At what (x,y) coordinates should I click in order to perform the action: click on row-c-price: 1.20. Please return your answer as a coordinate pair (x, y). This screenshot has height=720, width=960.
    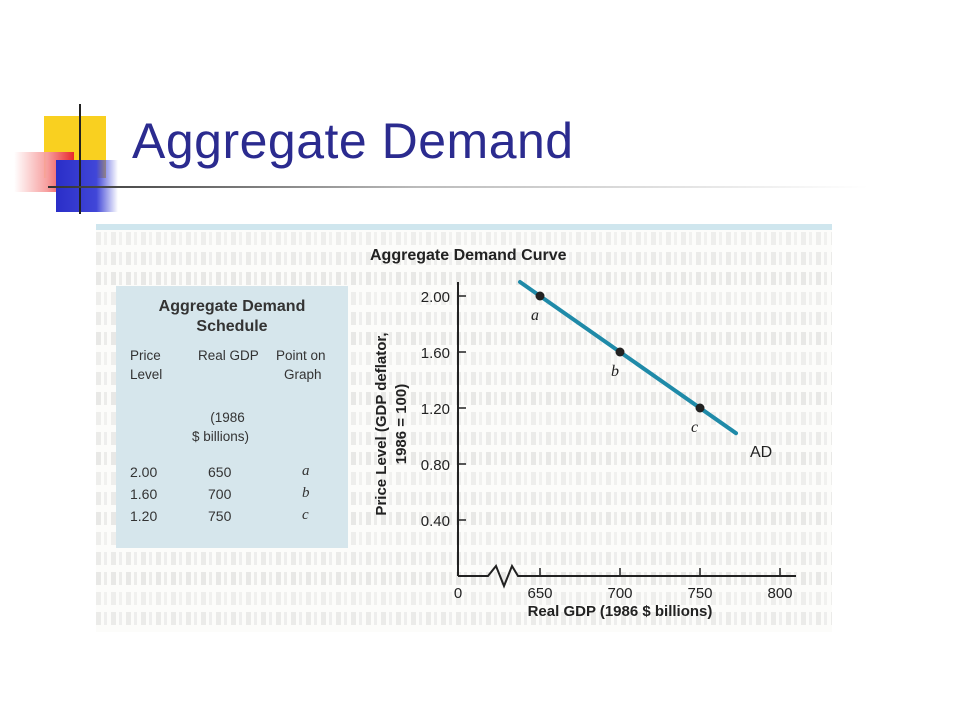
    Looking at the image, I should click on (144, 516).